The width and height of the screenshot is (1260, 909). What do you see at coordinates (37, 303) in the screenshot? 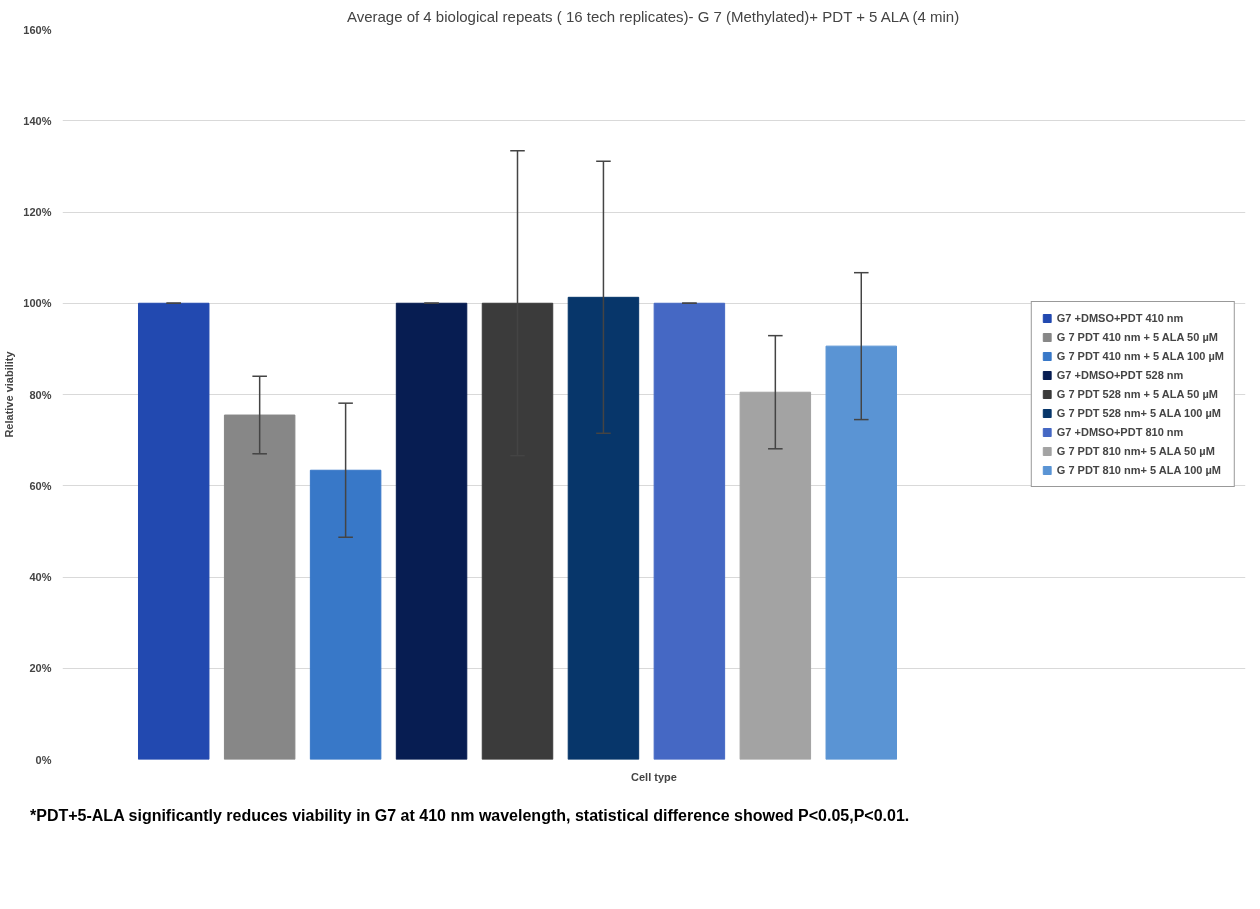
I see `y-tick-label: 100%` at bounding box center [37, 303].